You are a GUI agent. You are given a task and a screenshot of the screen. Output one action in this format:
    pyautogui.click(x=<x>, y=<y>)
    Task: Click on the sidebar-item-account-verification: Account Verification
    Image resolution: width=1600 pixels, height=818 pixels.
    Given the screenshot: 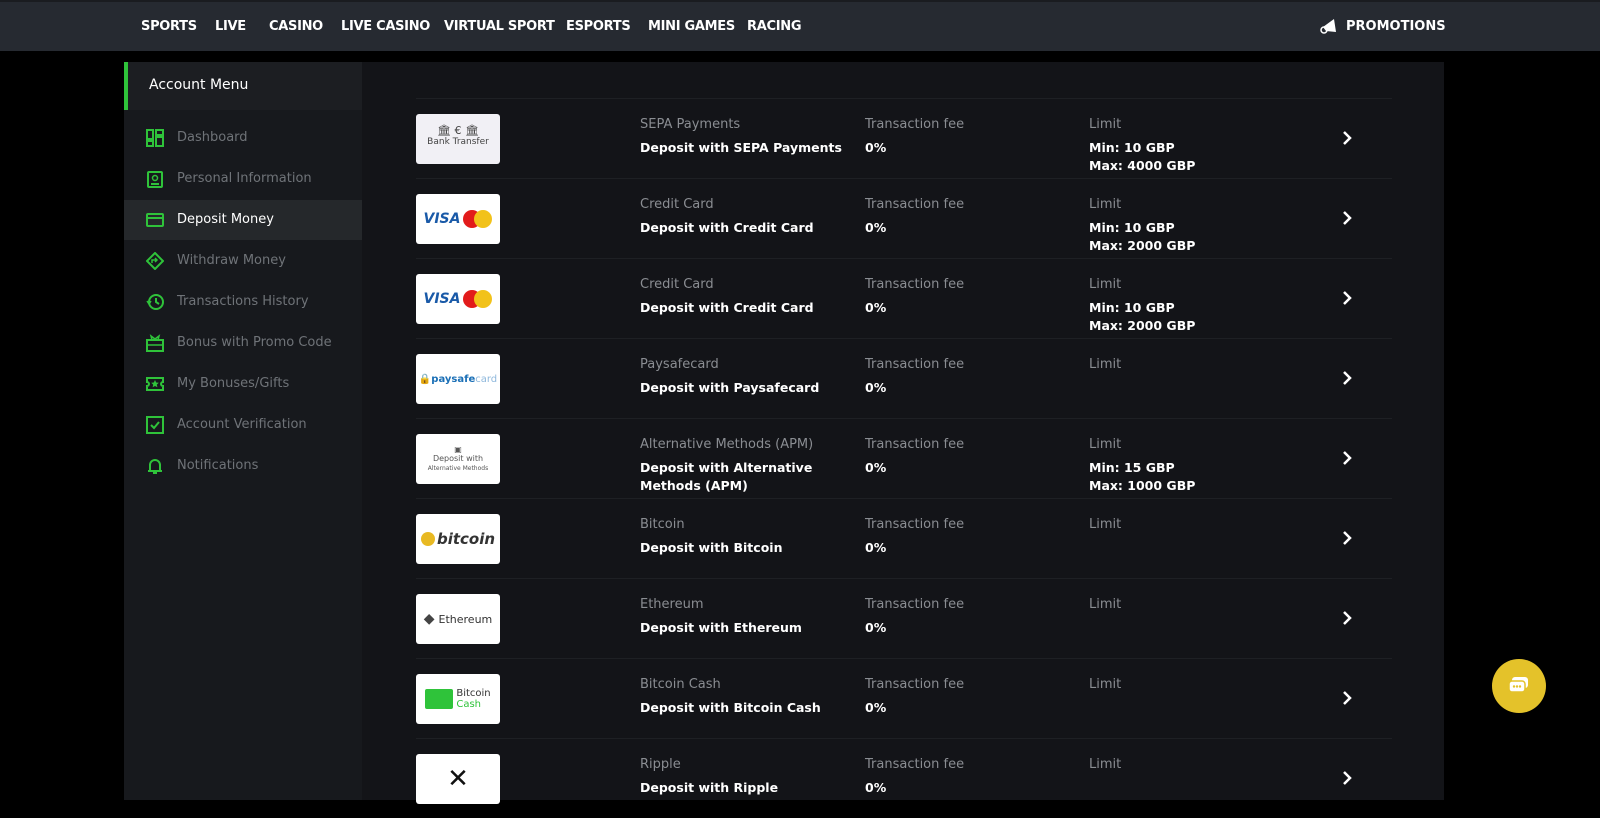 What is the action you would take?
    pyautogui.click(x=243, y=425)
    